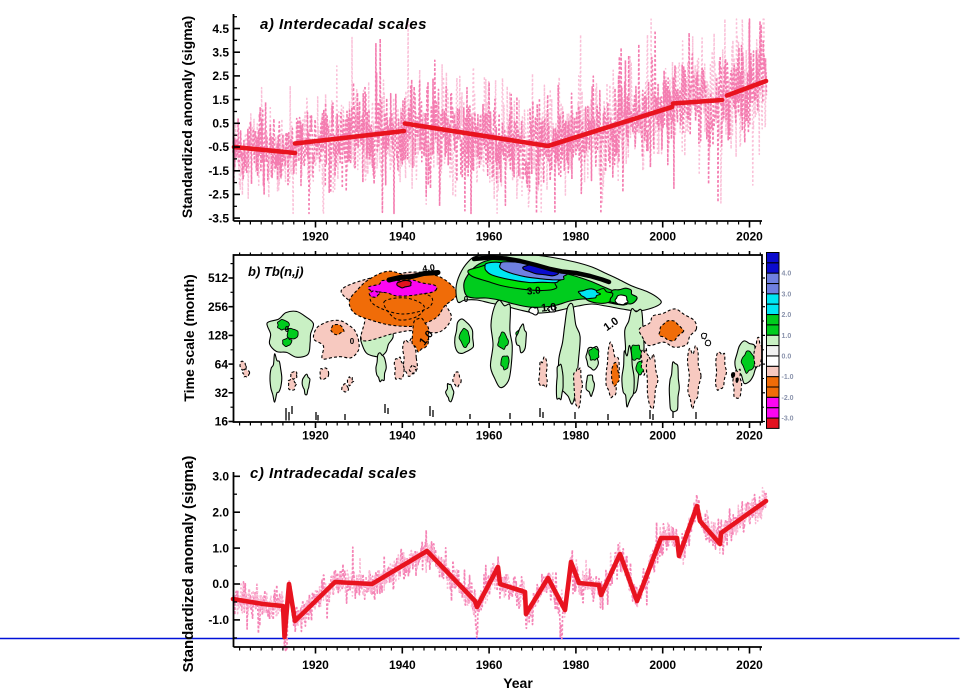  I want to click on svg-text: c) Intradecadal scales, so click(333, 473).